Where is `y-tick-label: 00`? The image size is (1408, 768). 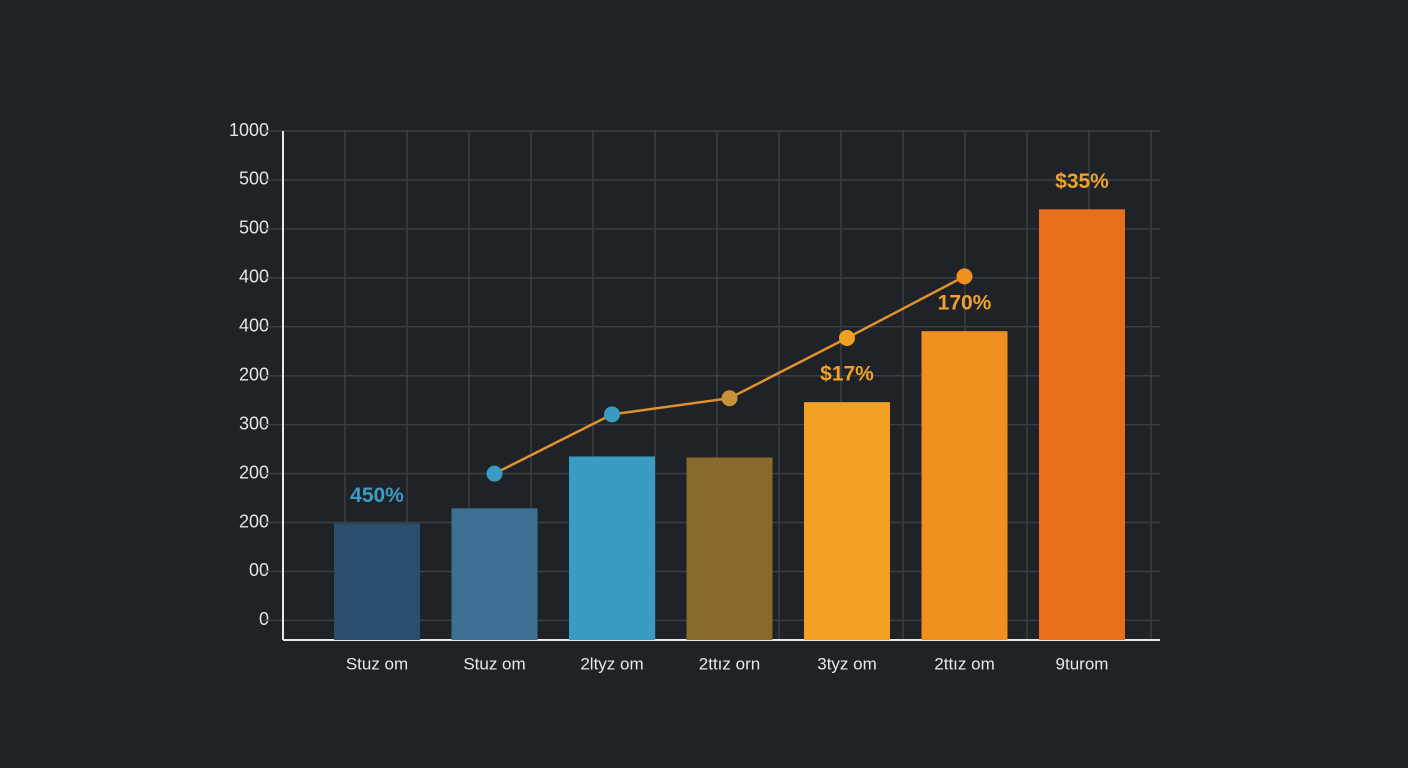
y-tick-label: 00 is located at coordinates (259, 570).